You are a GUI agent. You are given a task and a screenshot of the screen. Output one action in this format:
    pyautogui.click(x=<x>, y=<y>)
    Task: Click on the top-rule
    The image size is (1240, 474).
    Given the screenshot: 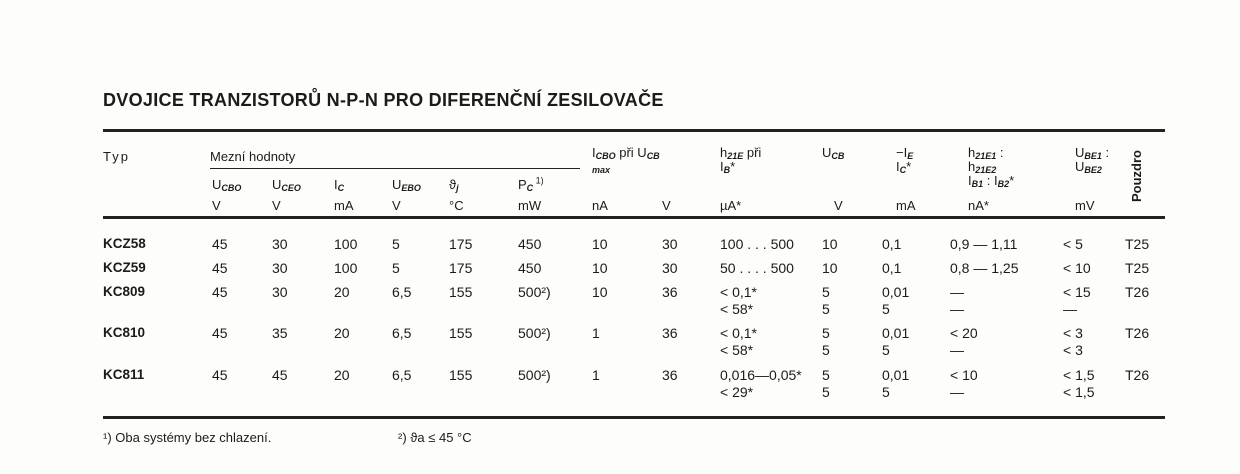 What is the action you would take?
    pyautogui.click(x=634, y=130)
    